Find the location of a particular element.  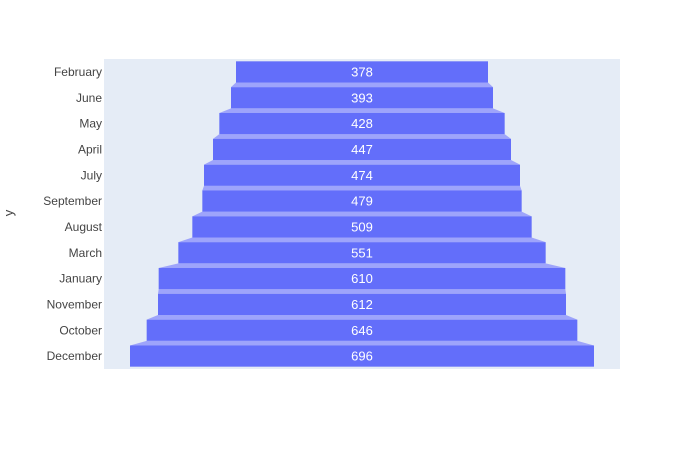

y-axis-title: y is located at coordinates (8, 212).